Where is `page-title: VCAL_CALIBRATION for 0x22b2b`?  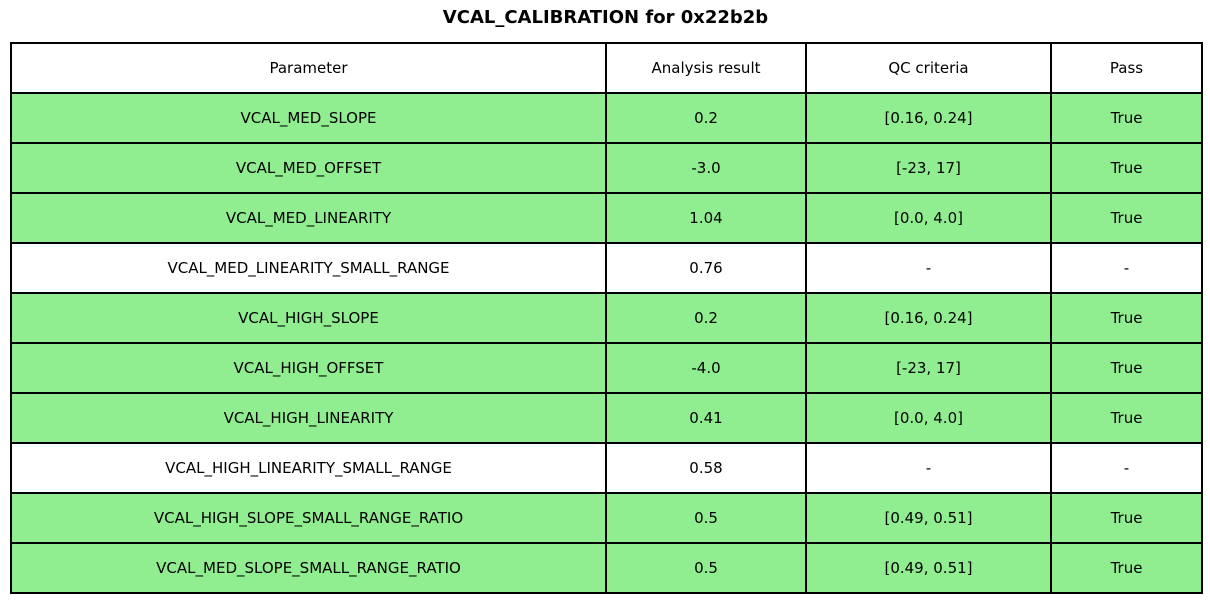
page-title: VCAL_CALIBRATION for 0x22b2b is located at coordinates (605, 17).